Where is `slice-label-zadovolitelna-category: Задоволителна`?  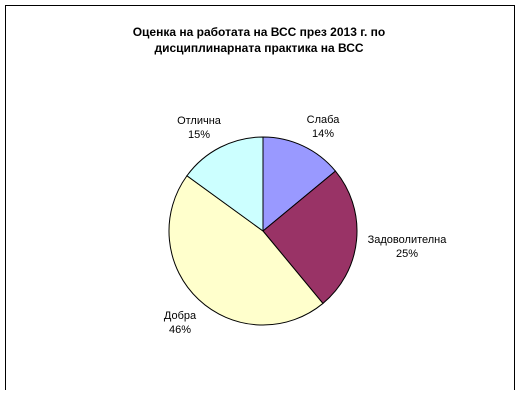 slice-label-zadovolitelna-category: Задоволителна is located at coordinates (407, 240).